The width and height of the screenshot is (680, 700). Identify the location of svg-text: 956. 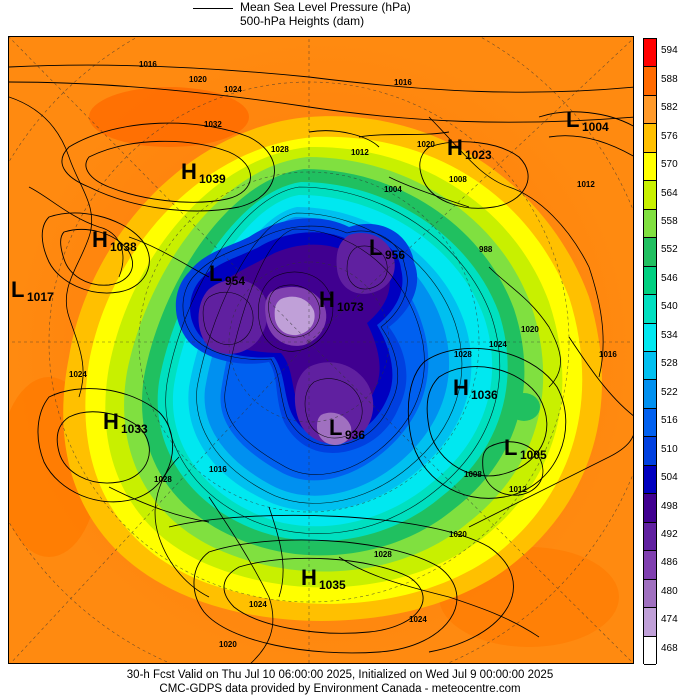
(395, 255).